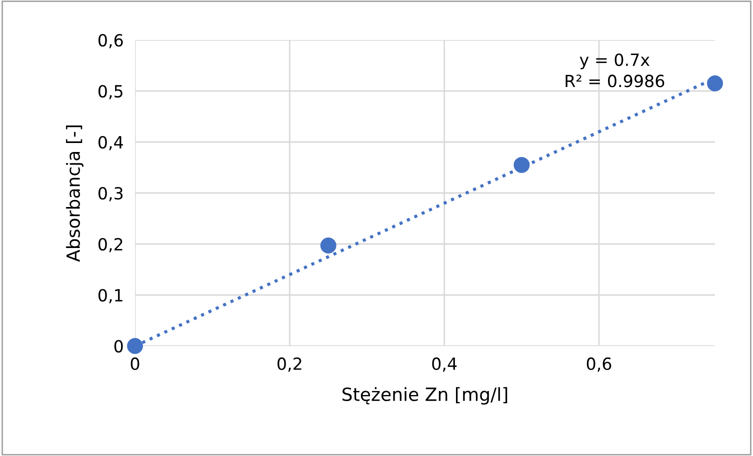 This screenshot has height=456, width=753. Describe the element at coordinates (110, 41) in the screenshot. I see `y-tick-label: 0,6` at that location.